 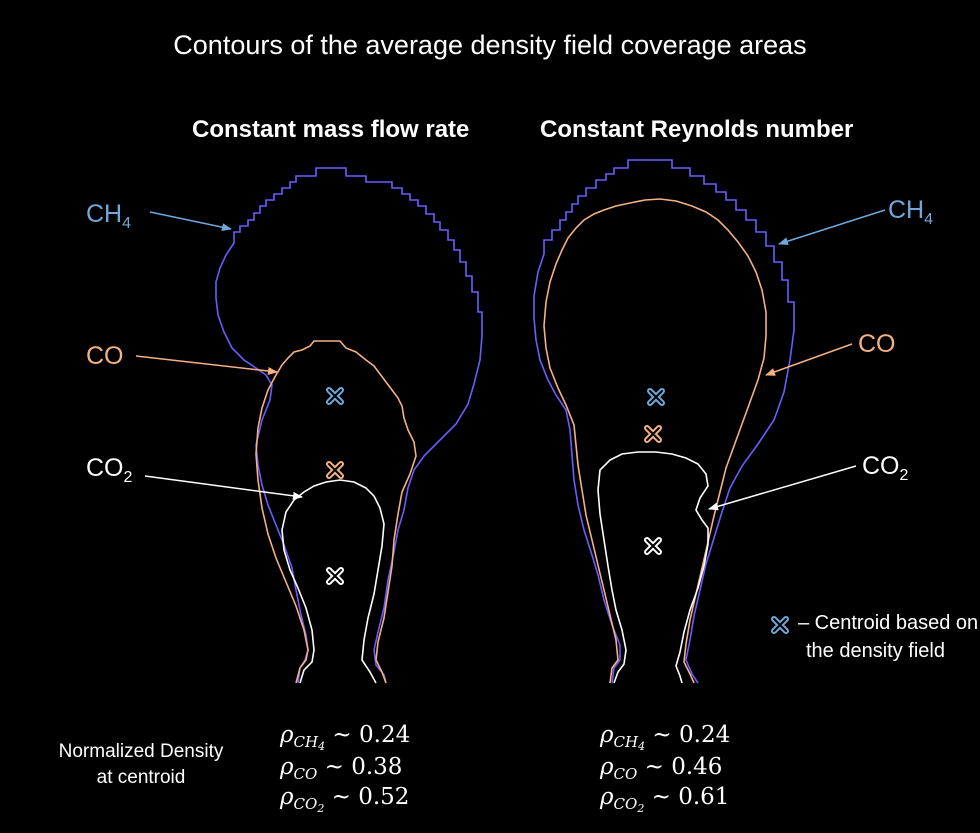 What do you see at coordinates (888, 637) in the screenshot?
I see `legend-text: – Centroid based on the density field` at bounding box center [888, 637].